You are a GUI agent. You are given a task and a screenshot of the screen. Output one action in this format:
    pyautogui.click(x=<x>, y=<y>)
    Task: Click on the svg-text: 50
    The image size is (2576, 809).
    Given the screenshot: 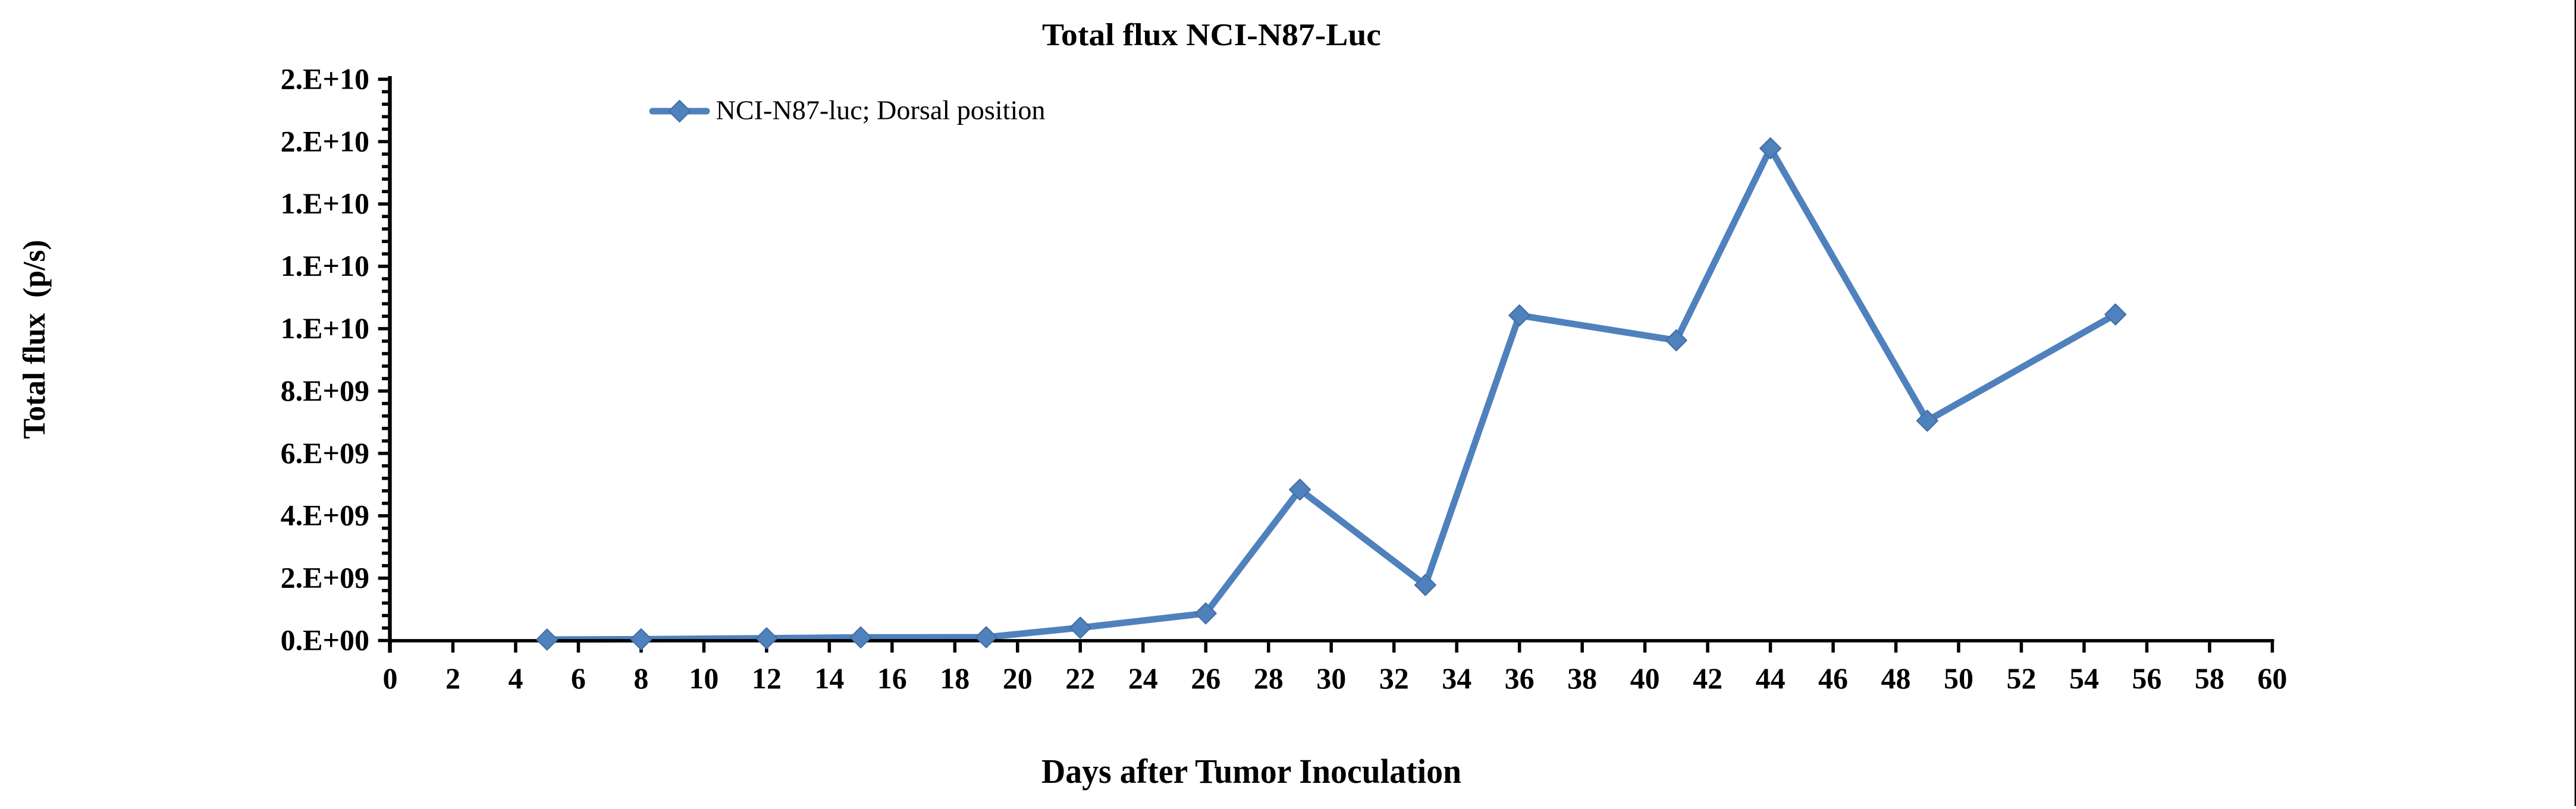 What is the action you would take?
    pyautogui.click(x=1958, y=678)
    